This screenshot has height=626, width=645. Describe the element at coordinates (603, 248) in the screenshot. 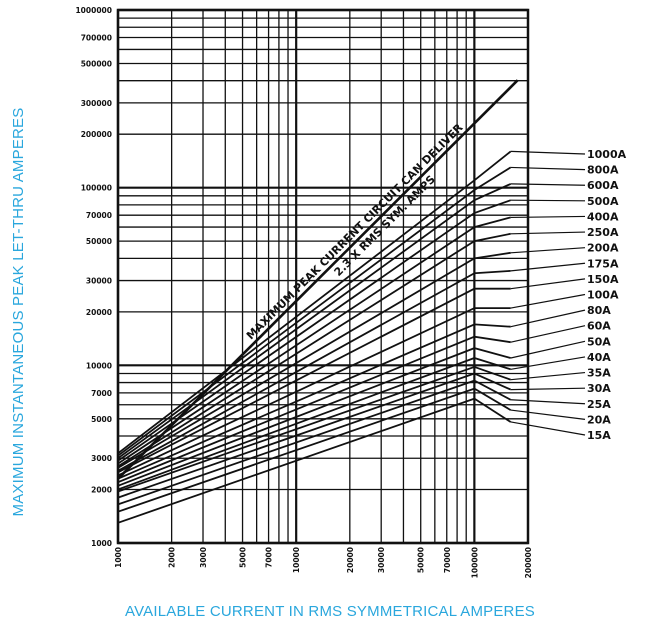

I see `fuse-rating-label: 200A` at that location.